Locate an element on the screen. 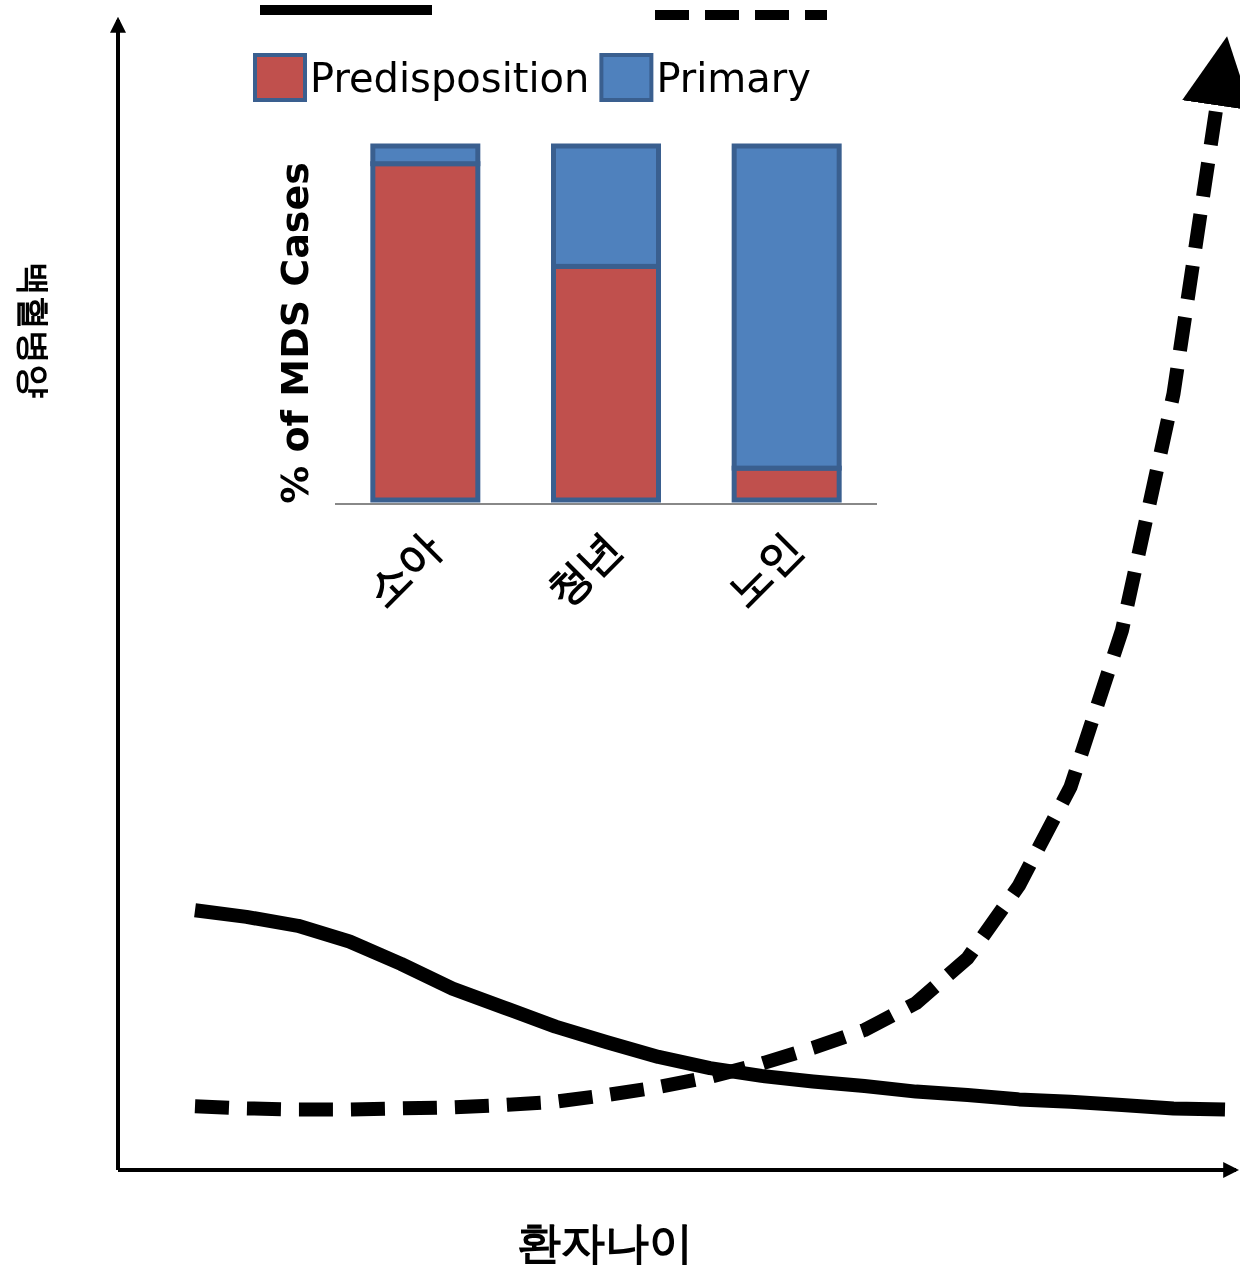  legend-label: Primary is located at coordinates (733, 78).